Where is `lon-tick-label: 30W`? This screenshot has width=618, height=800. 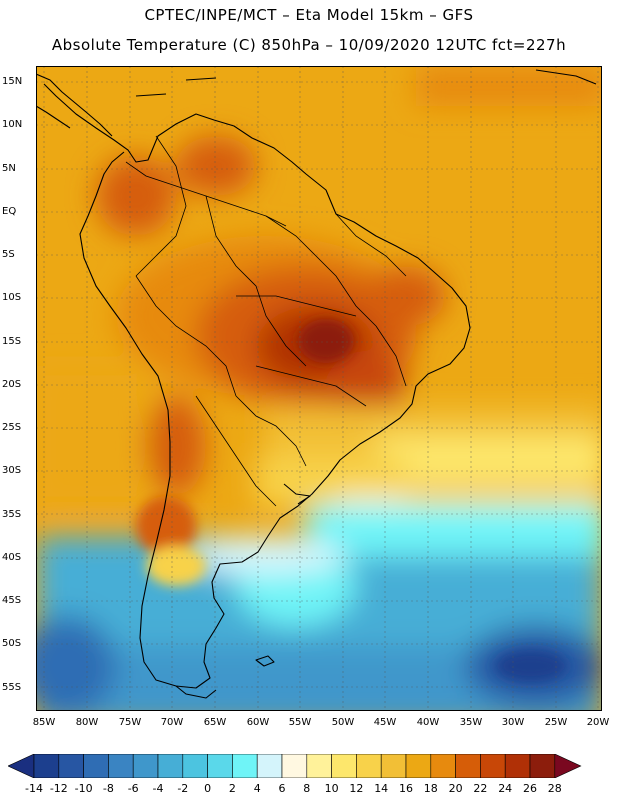 lon-tick-label: 30W is located at coordinates (513, 722).